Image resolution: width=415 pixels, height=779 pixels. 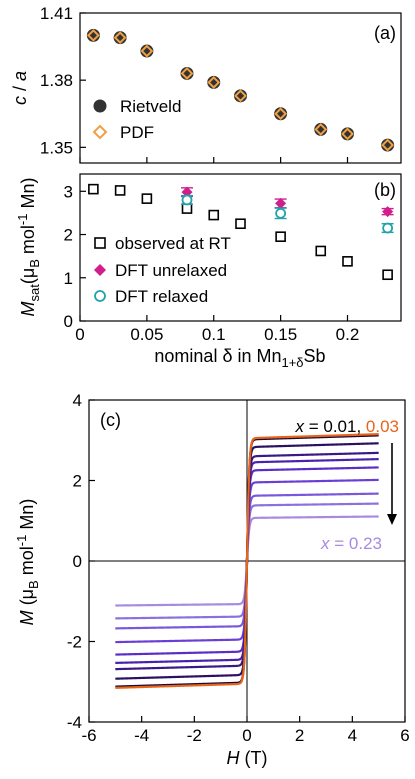 I want to click on panel-b-y-tick-label: 1, so click(x=68, y=278).